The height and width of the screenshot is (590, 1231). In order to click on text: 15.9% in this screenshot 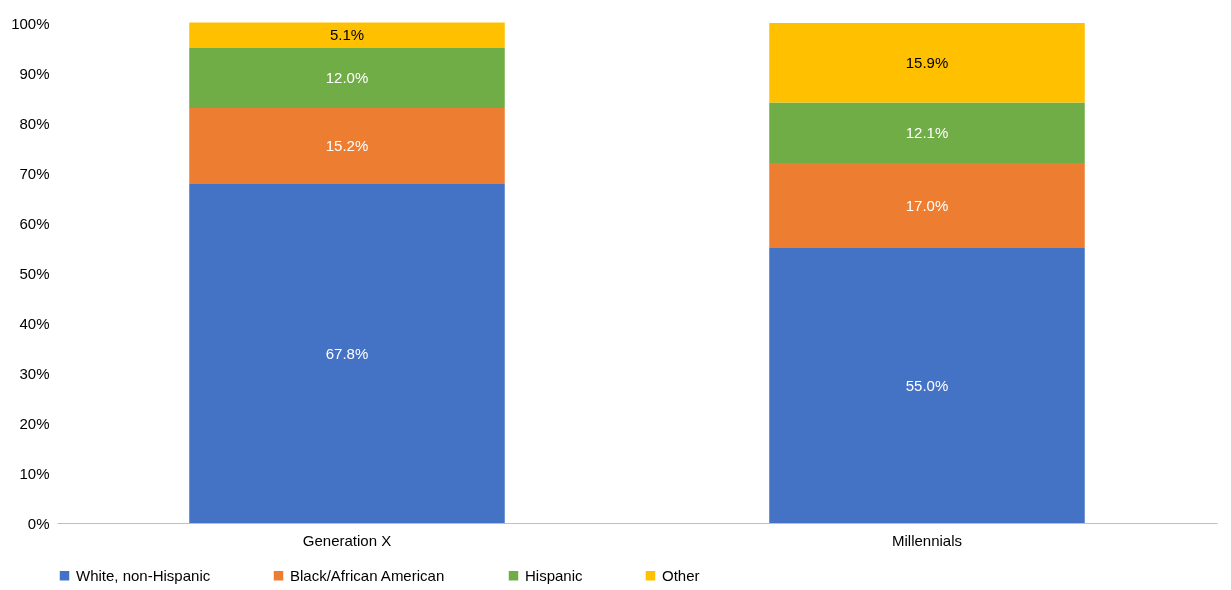, I will do `click(927, 62)`.